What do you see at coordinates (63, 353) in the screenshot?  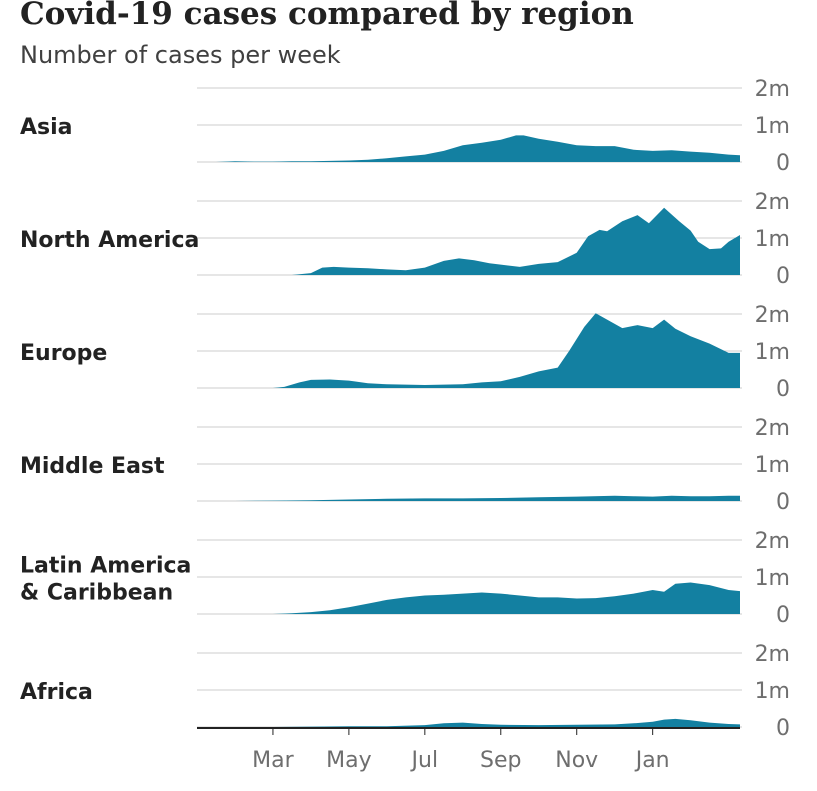 I see `region-label: Europe` at bounding box center [63, 353].